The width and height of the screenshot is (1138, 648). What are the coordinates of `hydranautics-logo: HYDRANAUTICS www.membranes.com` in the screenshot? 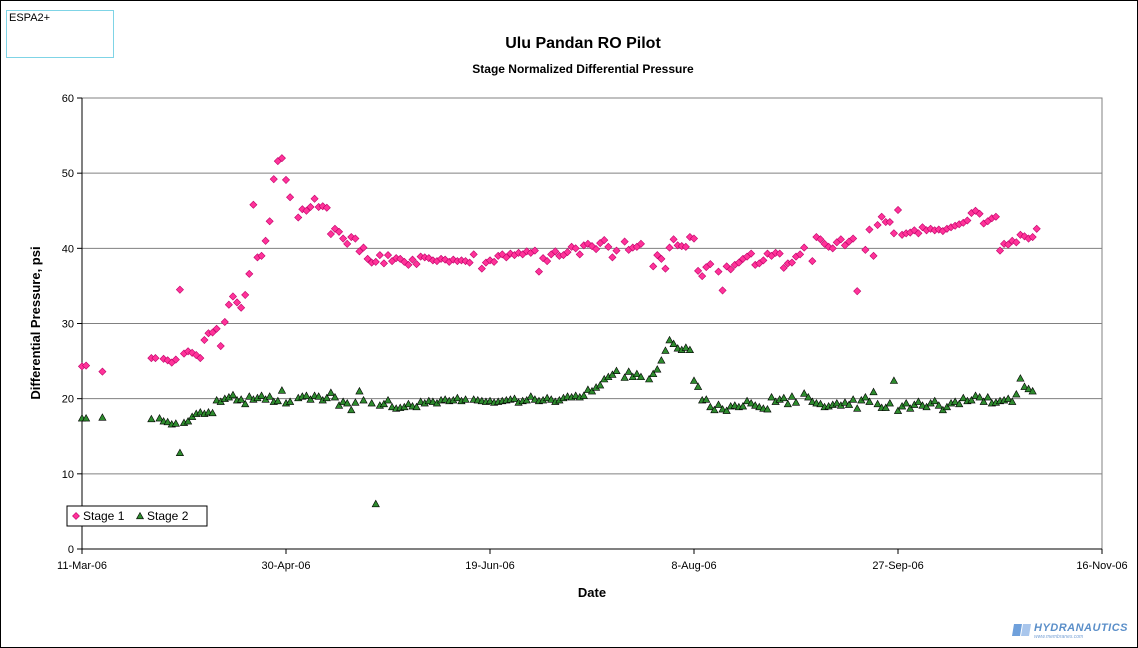 It's located at (1070, 631).